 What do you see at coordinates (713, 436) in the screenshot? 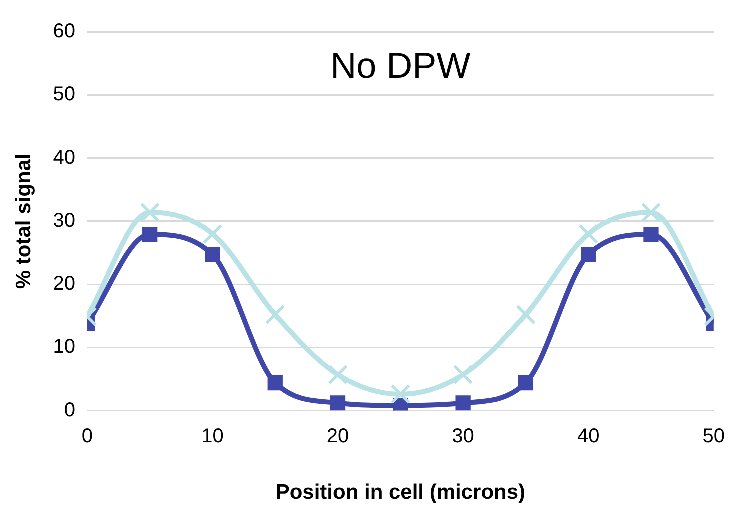
I see `x-tick-label: 50` at bounding box center [713, 436].